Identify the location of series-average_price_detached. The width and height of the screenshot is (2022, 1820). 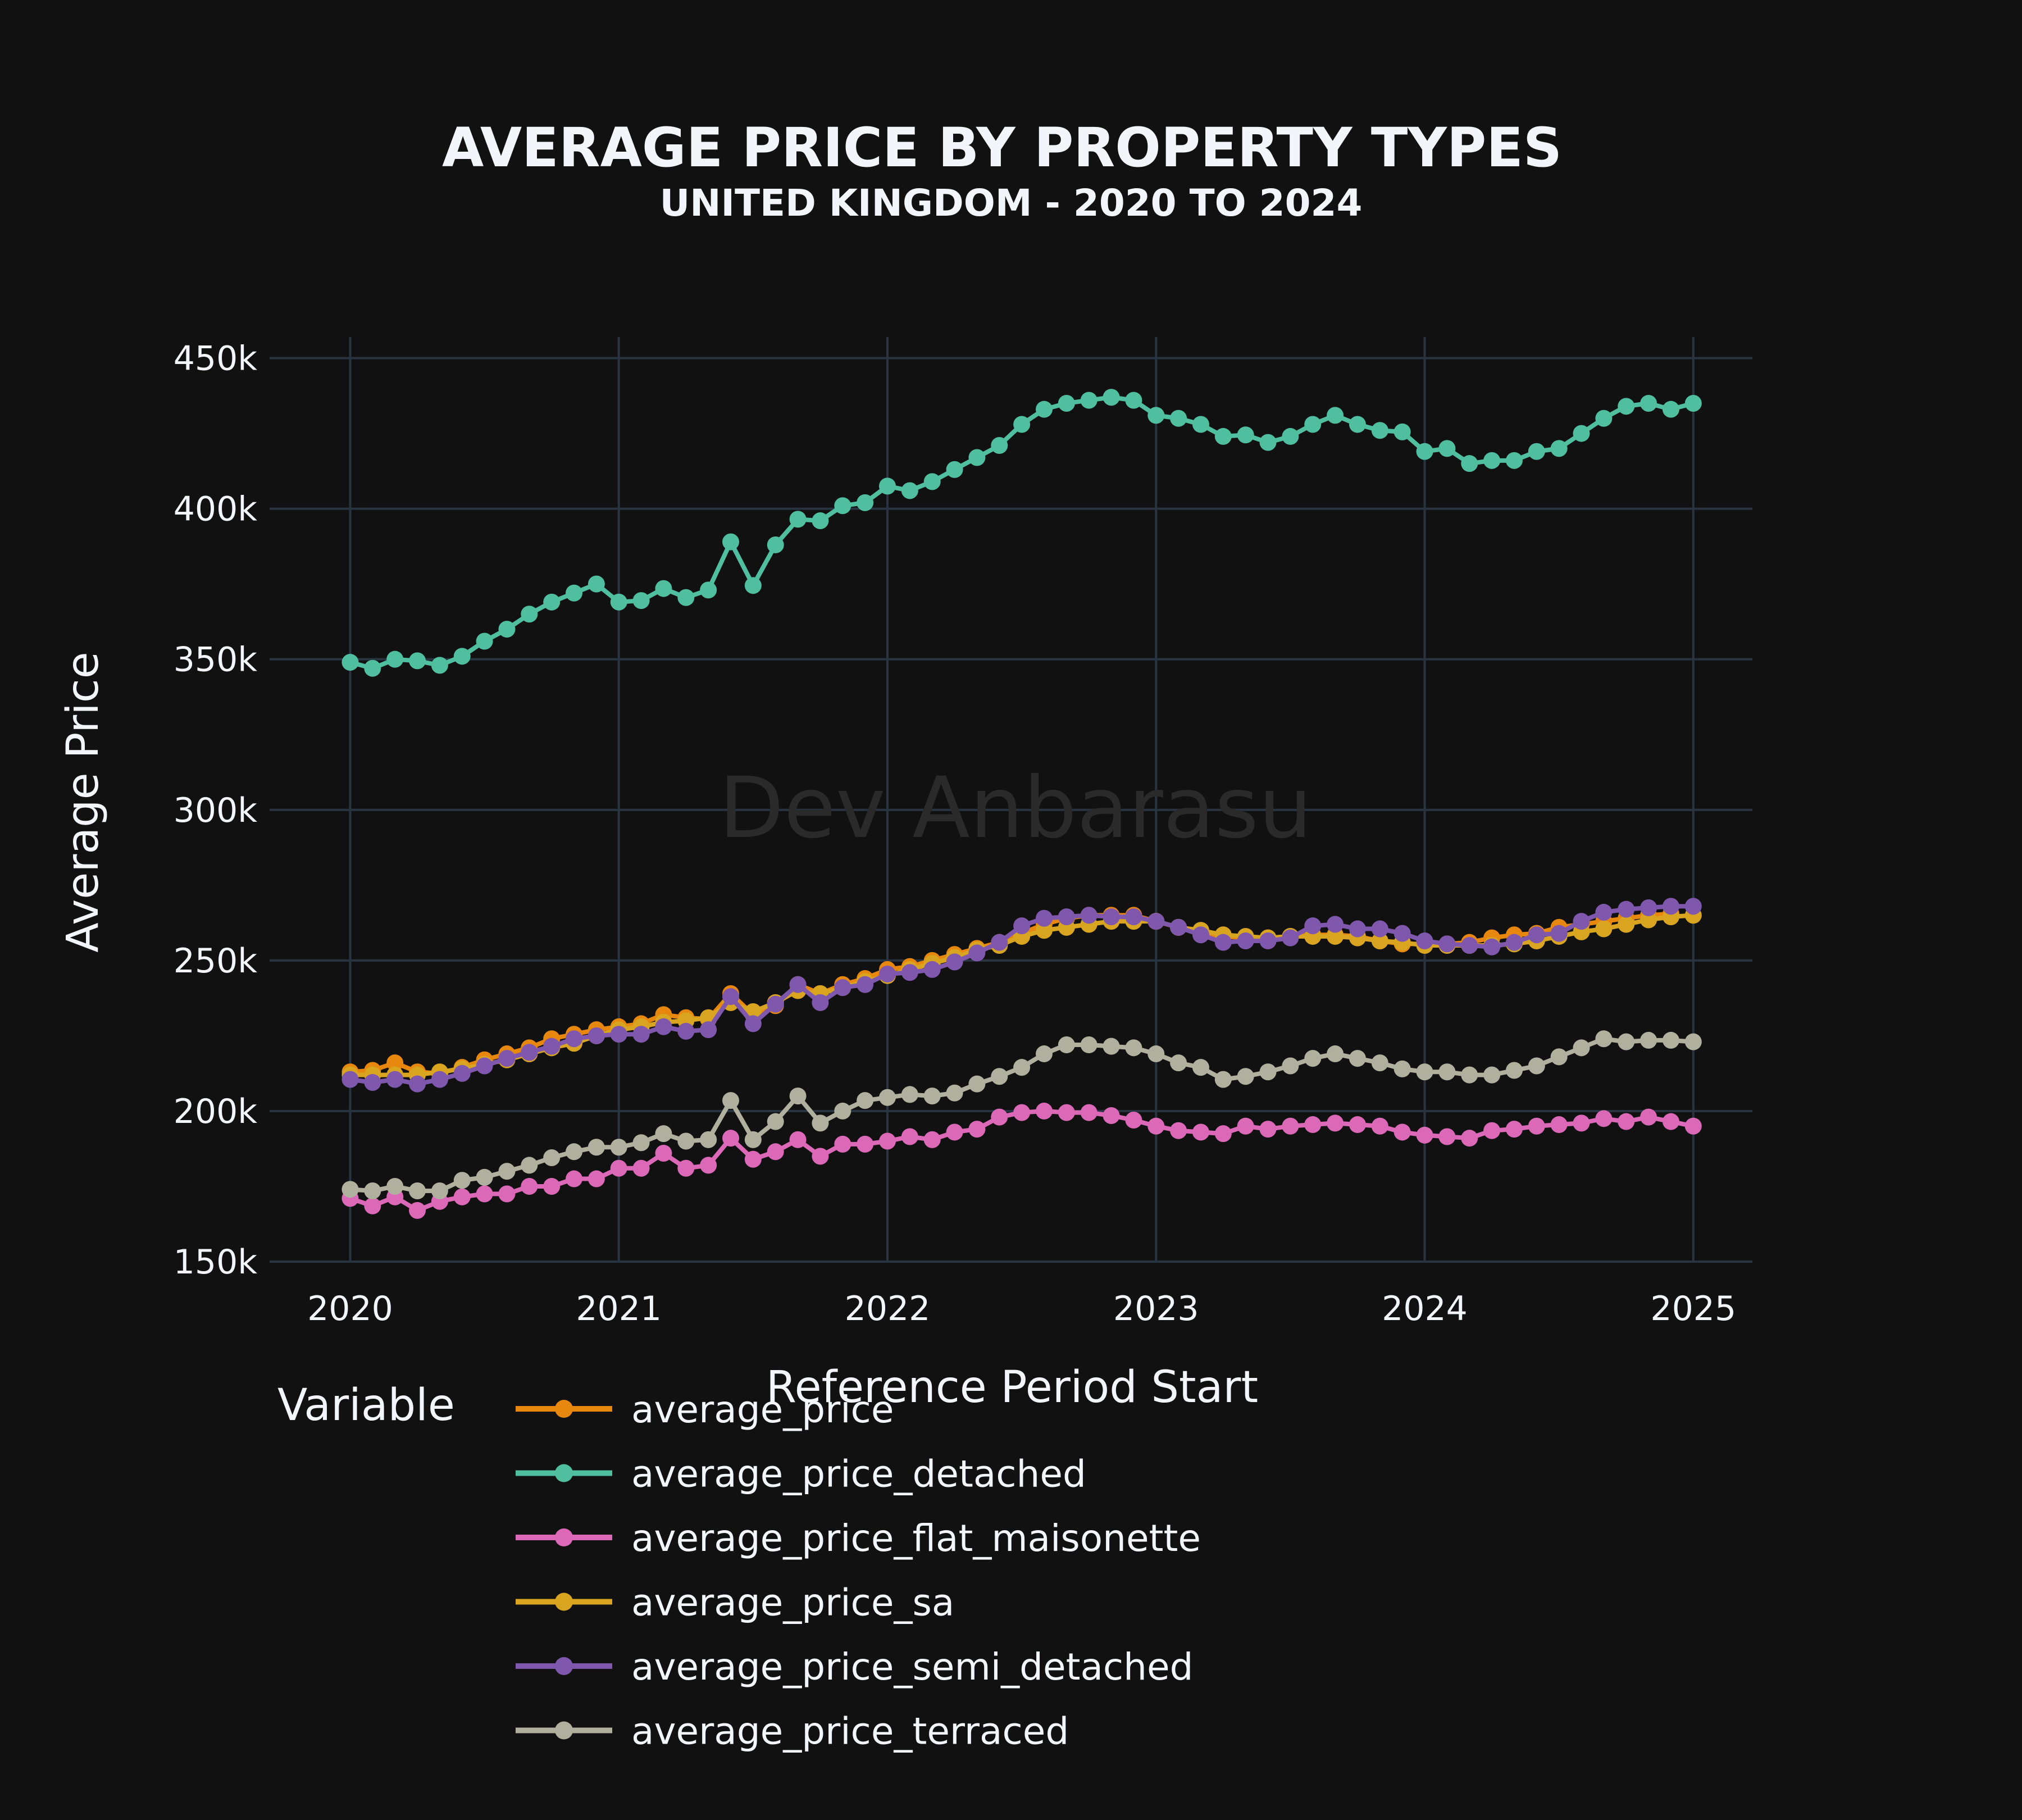
(1021, 533).